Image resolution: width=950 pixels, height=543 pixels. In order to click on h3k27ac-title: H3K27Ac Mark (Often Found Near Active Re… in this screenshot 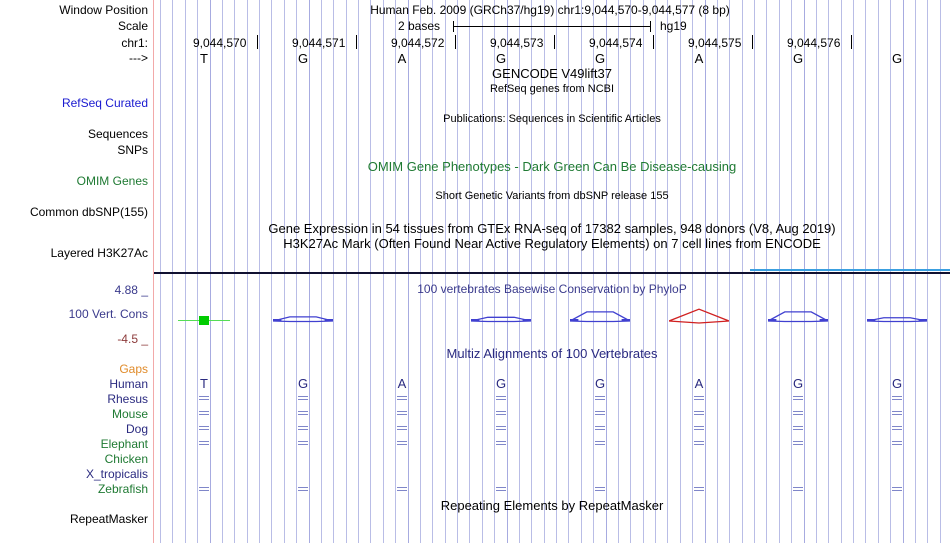, I will do `click(552, 243)`.